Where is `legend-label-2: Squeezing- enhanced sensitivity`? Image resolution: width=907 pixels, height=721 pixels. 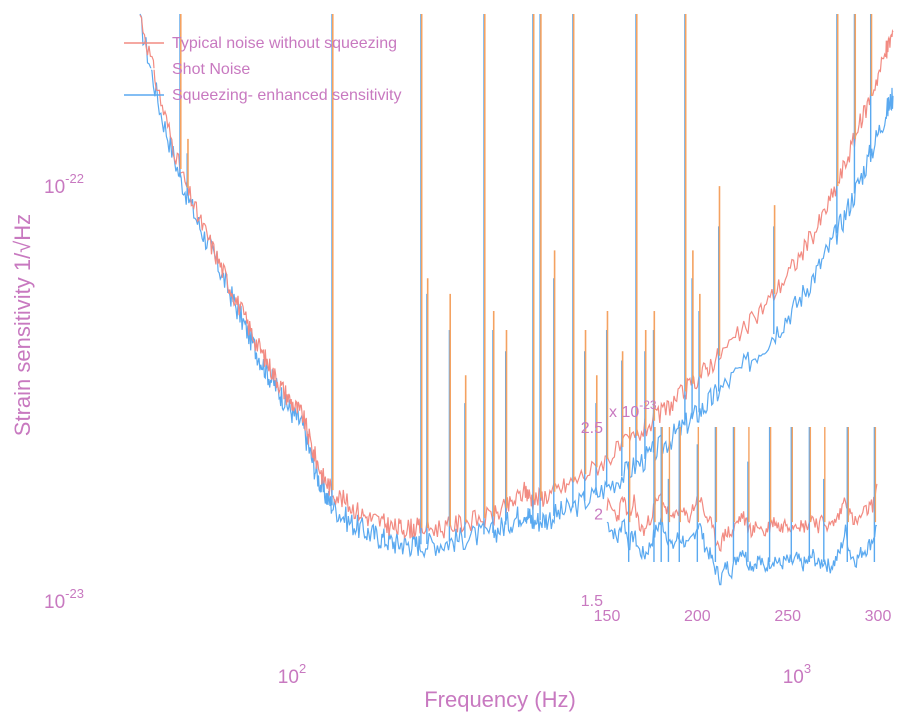
legend-label-2: Squeezing- enhanced sensitivity is located at coordinates (286, 95).